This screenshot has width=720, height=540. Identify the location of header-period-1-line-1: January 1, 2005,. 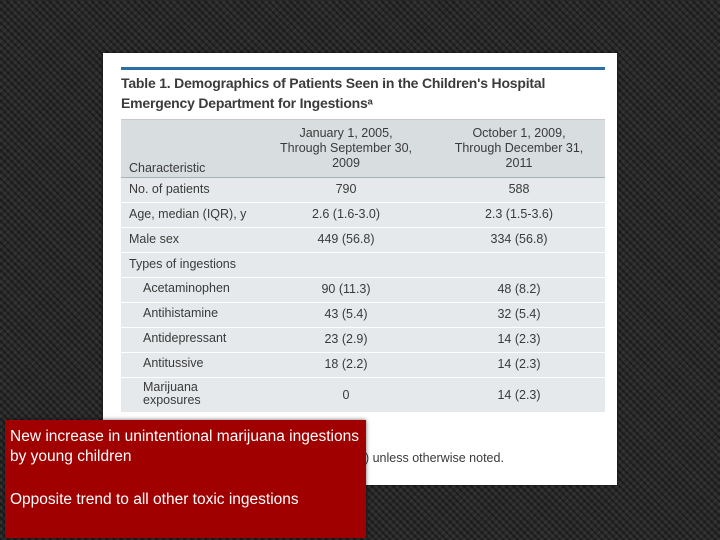
(346, 133).